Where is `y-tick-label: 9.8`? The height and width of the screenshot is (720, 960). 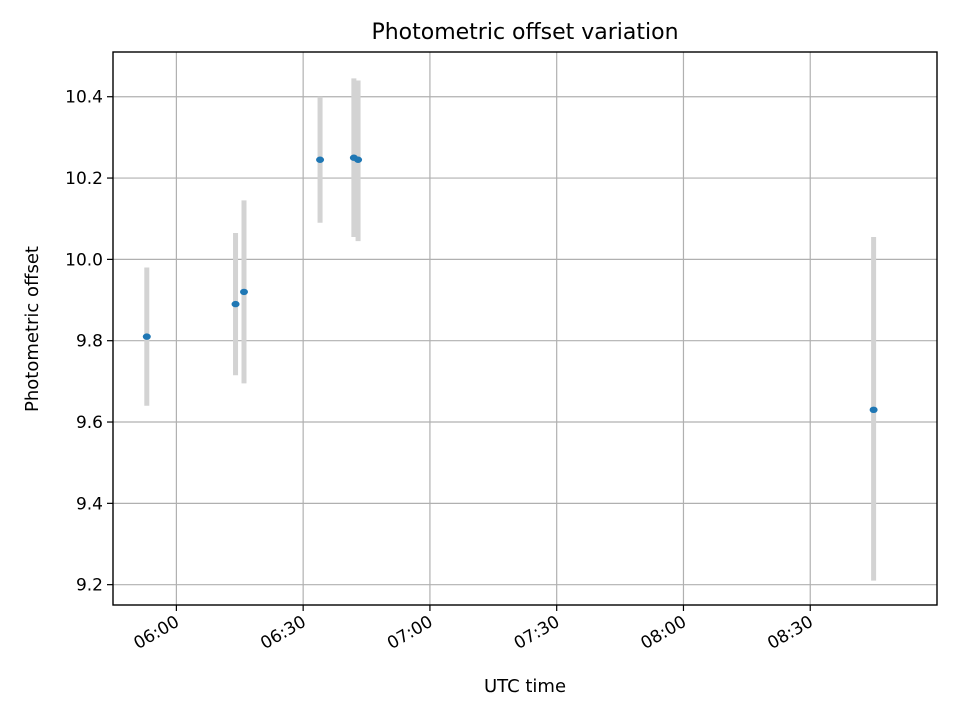 y-tick-label: 9.8 is located at coordinates (89, 342).